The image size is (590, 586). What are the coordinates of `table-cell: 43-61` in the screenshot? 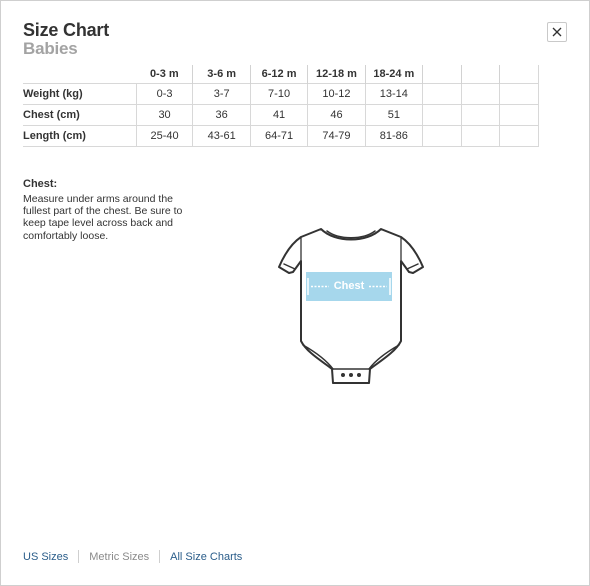 It's located at (221, 136).